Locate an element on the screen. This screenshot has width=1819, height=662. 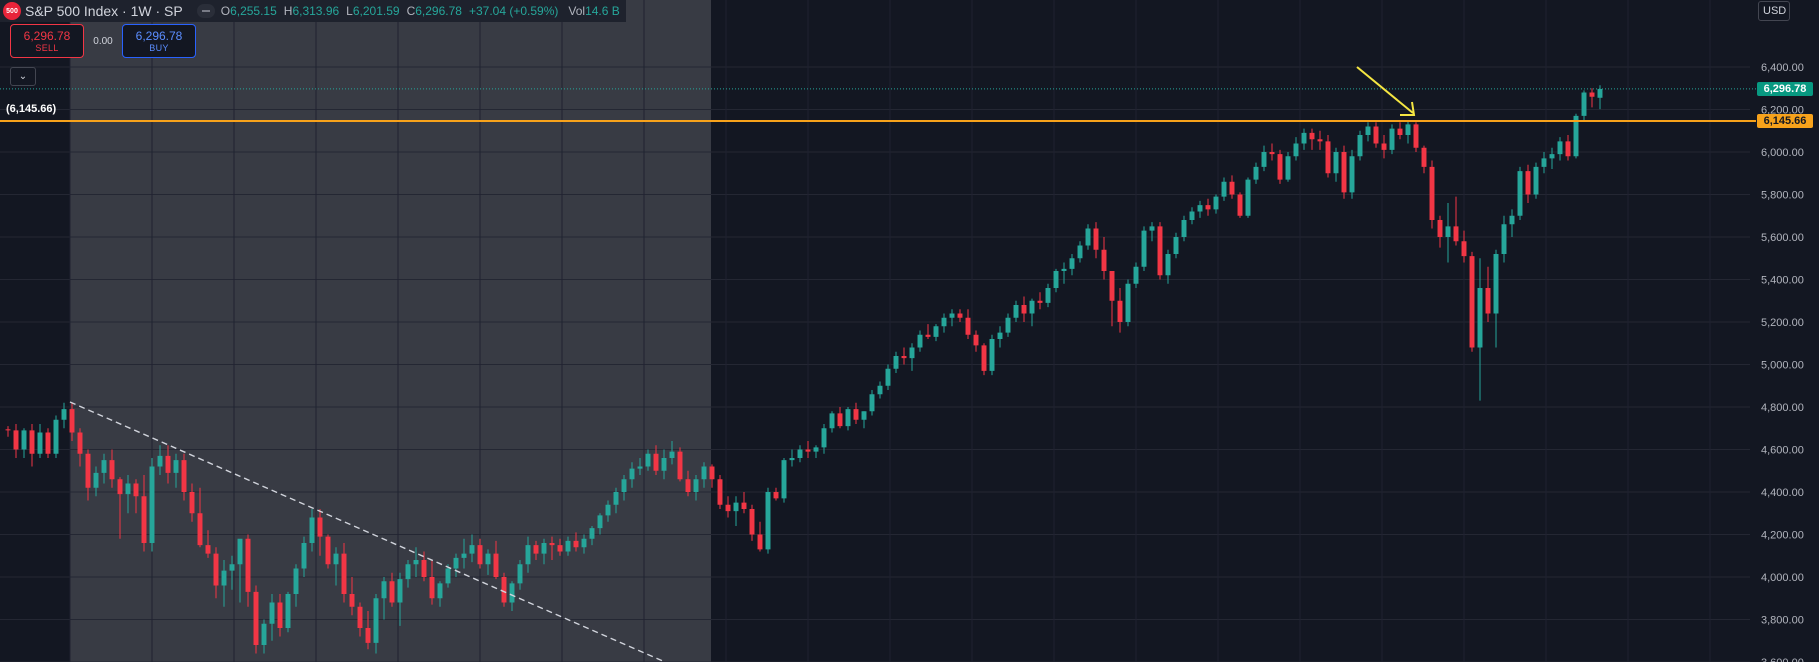
y-tick-label: 5,000.00 is located at coordinates (1782, 366).